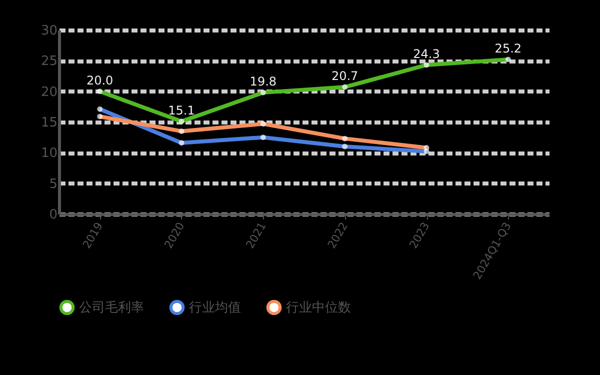 This screenshot has width=600, height=375. What do you see at coordinates (49, 92) in the screenshot?
I see `y-tick-label: 20` at bounding box center [49, 92].